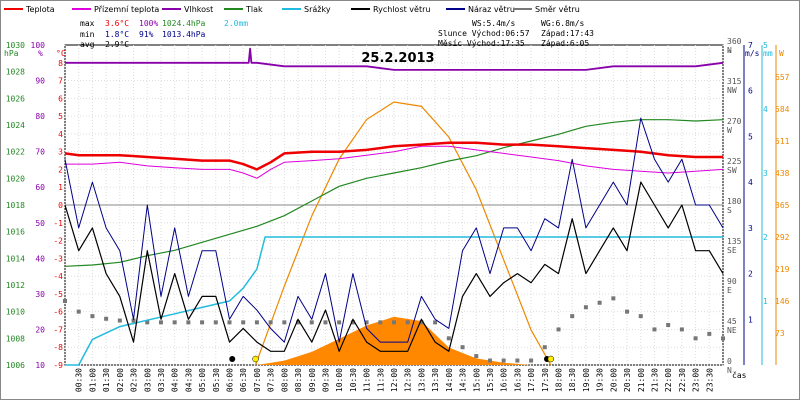 This screenshot has width=800, height=400. Describe the element at coordinates (732, 90) in the screenshot. I see `direction-name-tick: NW` at that location.